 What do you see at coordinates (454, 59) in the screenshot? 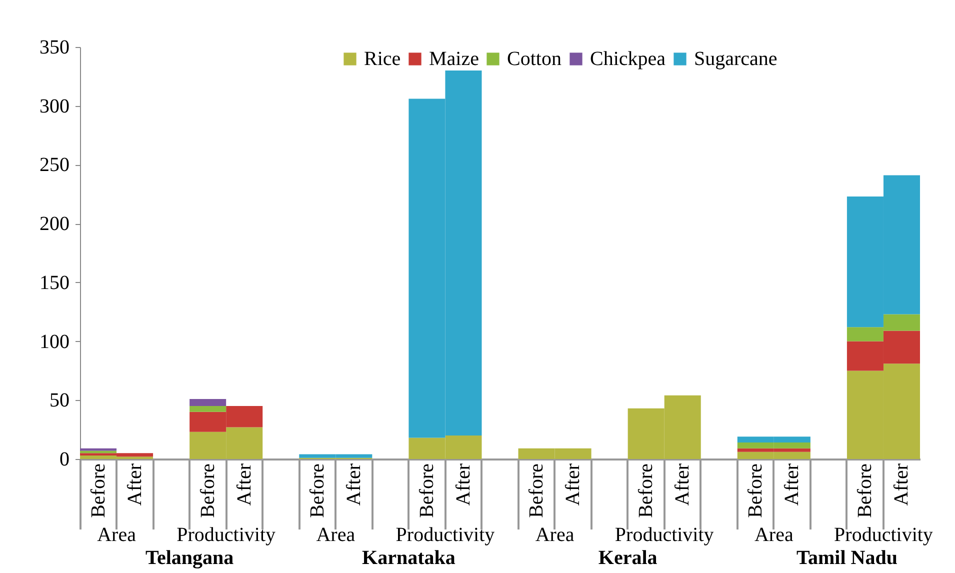
I see `legend-label: Maize` at bounding box center [454, 59].